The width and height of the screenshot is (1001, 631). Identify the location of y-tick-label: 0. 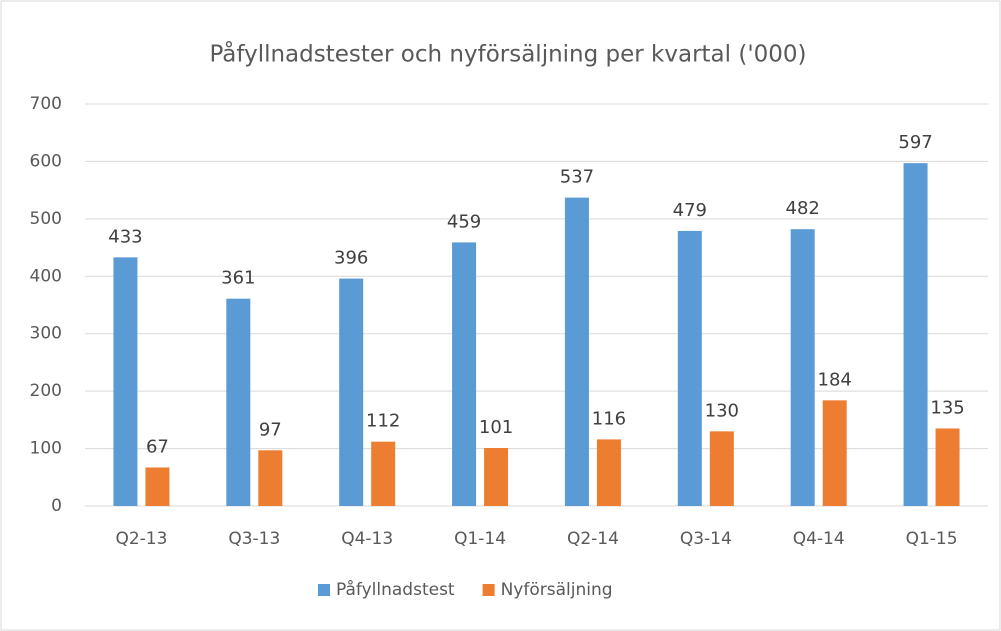
(56, 506).